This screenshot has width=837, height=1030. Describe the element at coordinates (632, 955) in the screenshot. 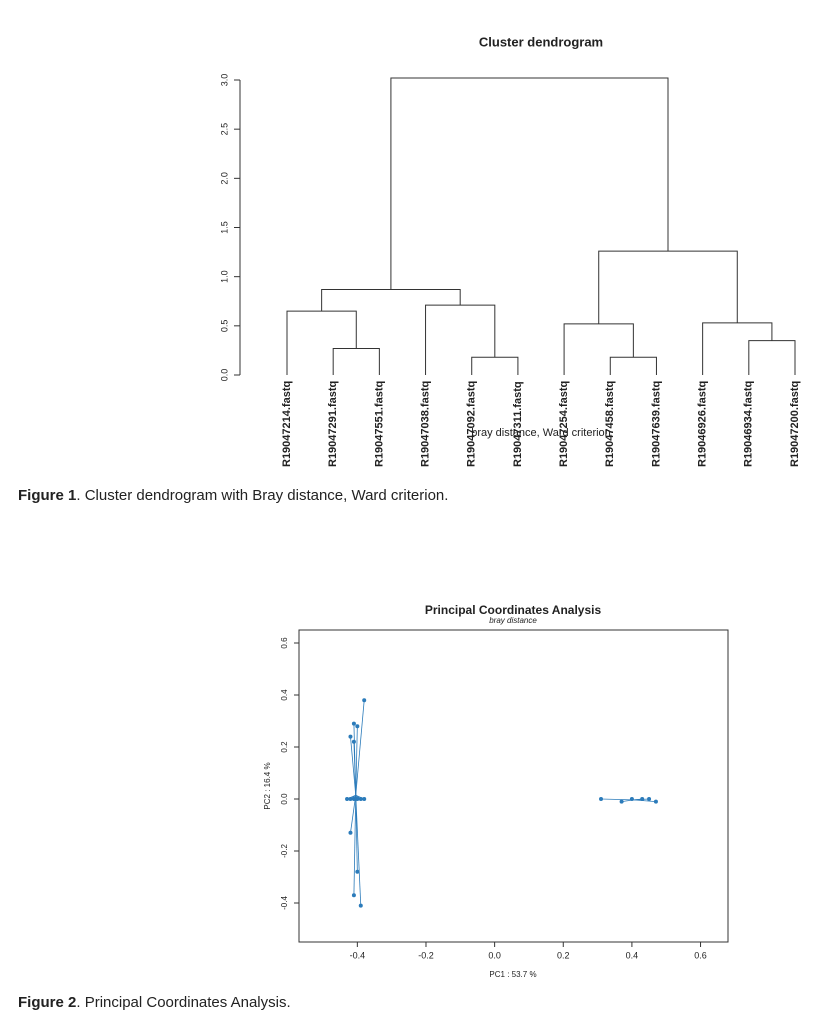

I see `x-tick-label: 0.4` at that location.